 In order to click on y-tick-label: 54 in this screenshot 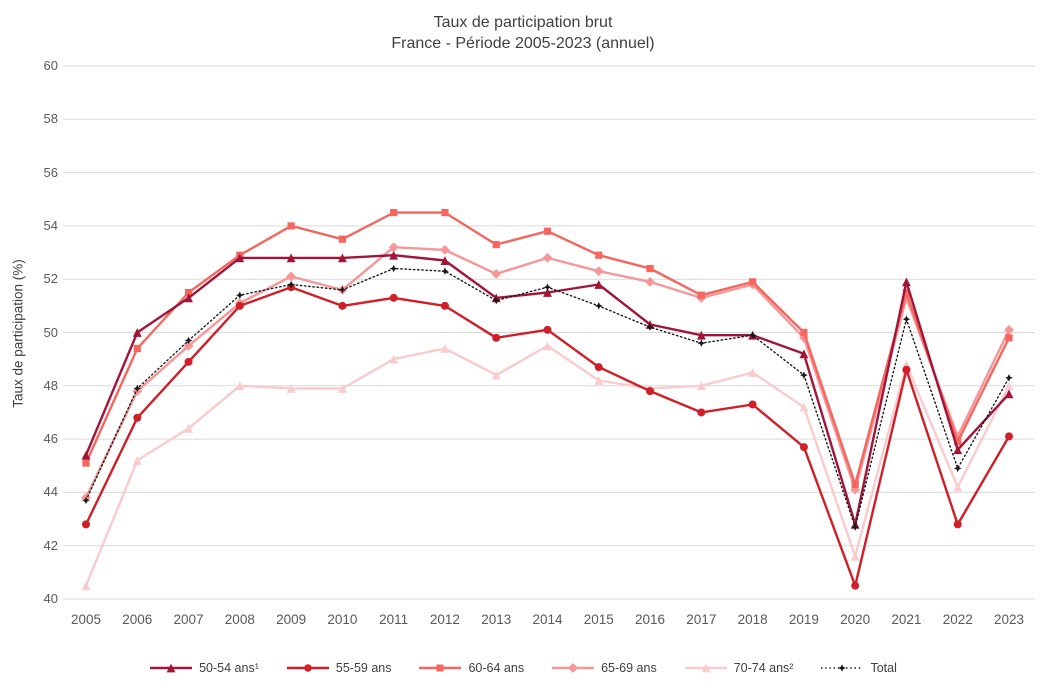, I will do `click(50, 225)`.